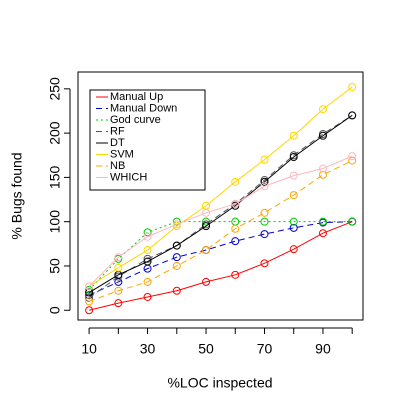 The width and height of the screenshot is (404, 416). What do you see at coordinates (219, 383) in the screenshot?
I see `x-axis-label: %LOC inspected` at bounding box center [219, 383].